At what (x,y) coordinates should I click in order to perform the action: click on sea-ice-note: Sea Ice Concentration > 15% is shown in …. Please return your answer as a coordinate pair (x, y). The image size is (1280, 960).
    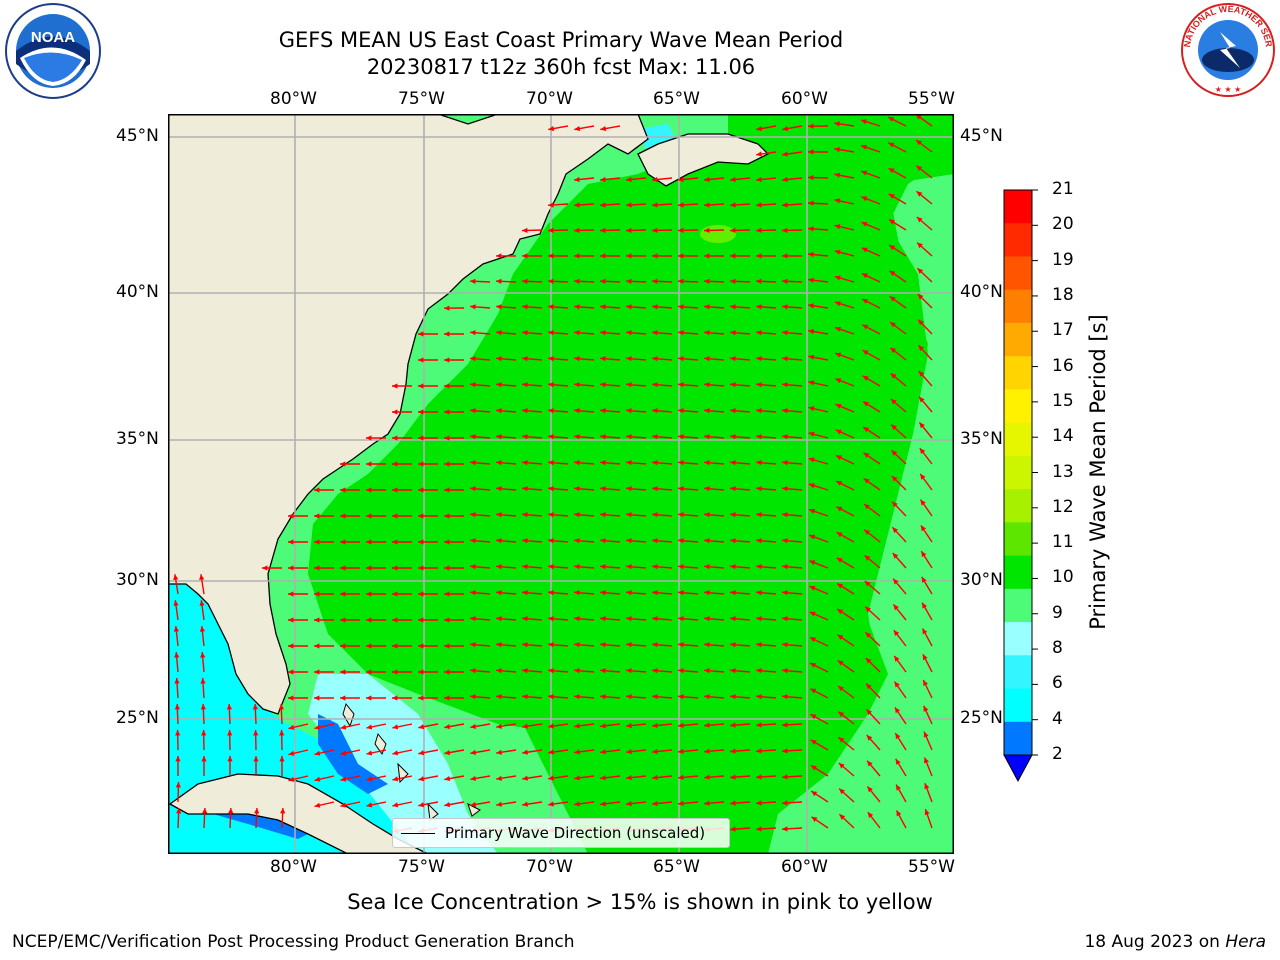
    Looking at the image, I should click on (640, 902).